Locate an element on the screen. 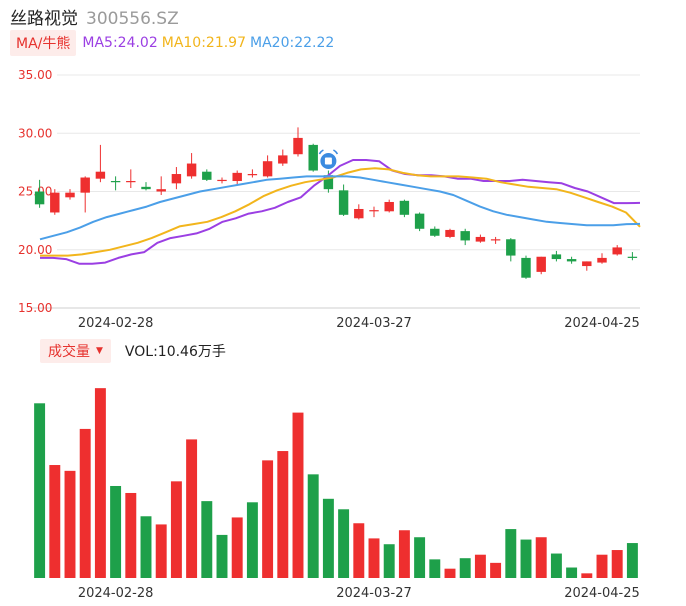 Image resolution: width=686 pixels, height=606 pixels. price-x-ticks: 2024-02-28 2024-03-27 2024-04-25 is located at coordinates (359, 323).